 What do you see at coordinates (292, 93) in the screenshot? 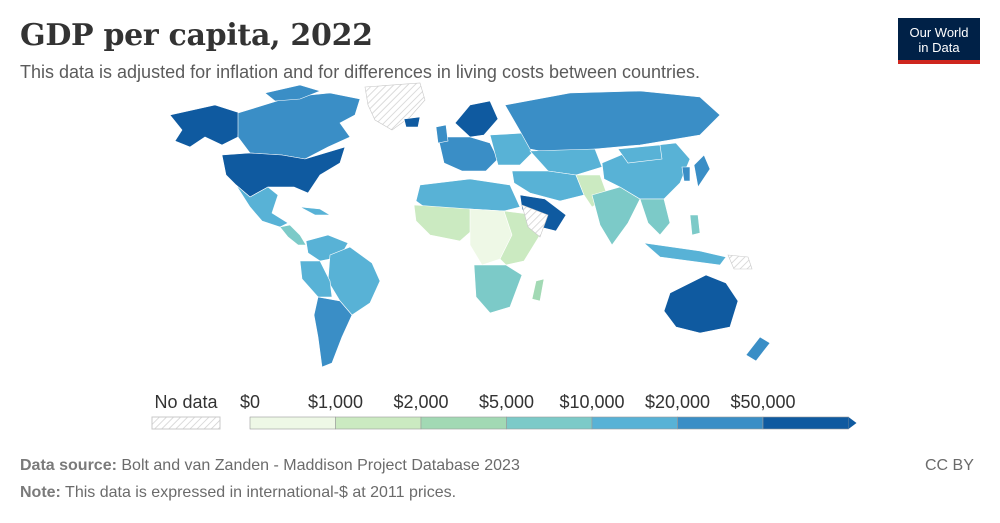
I see `region-arctic-islands` at bounding box center [292, 93].